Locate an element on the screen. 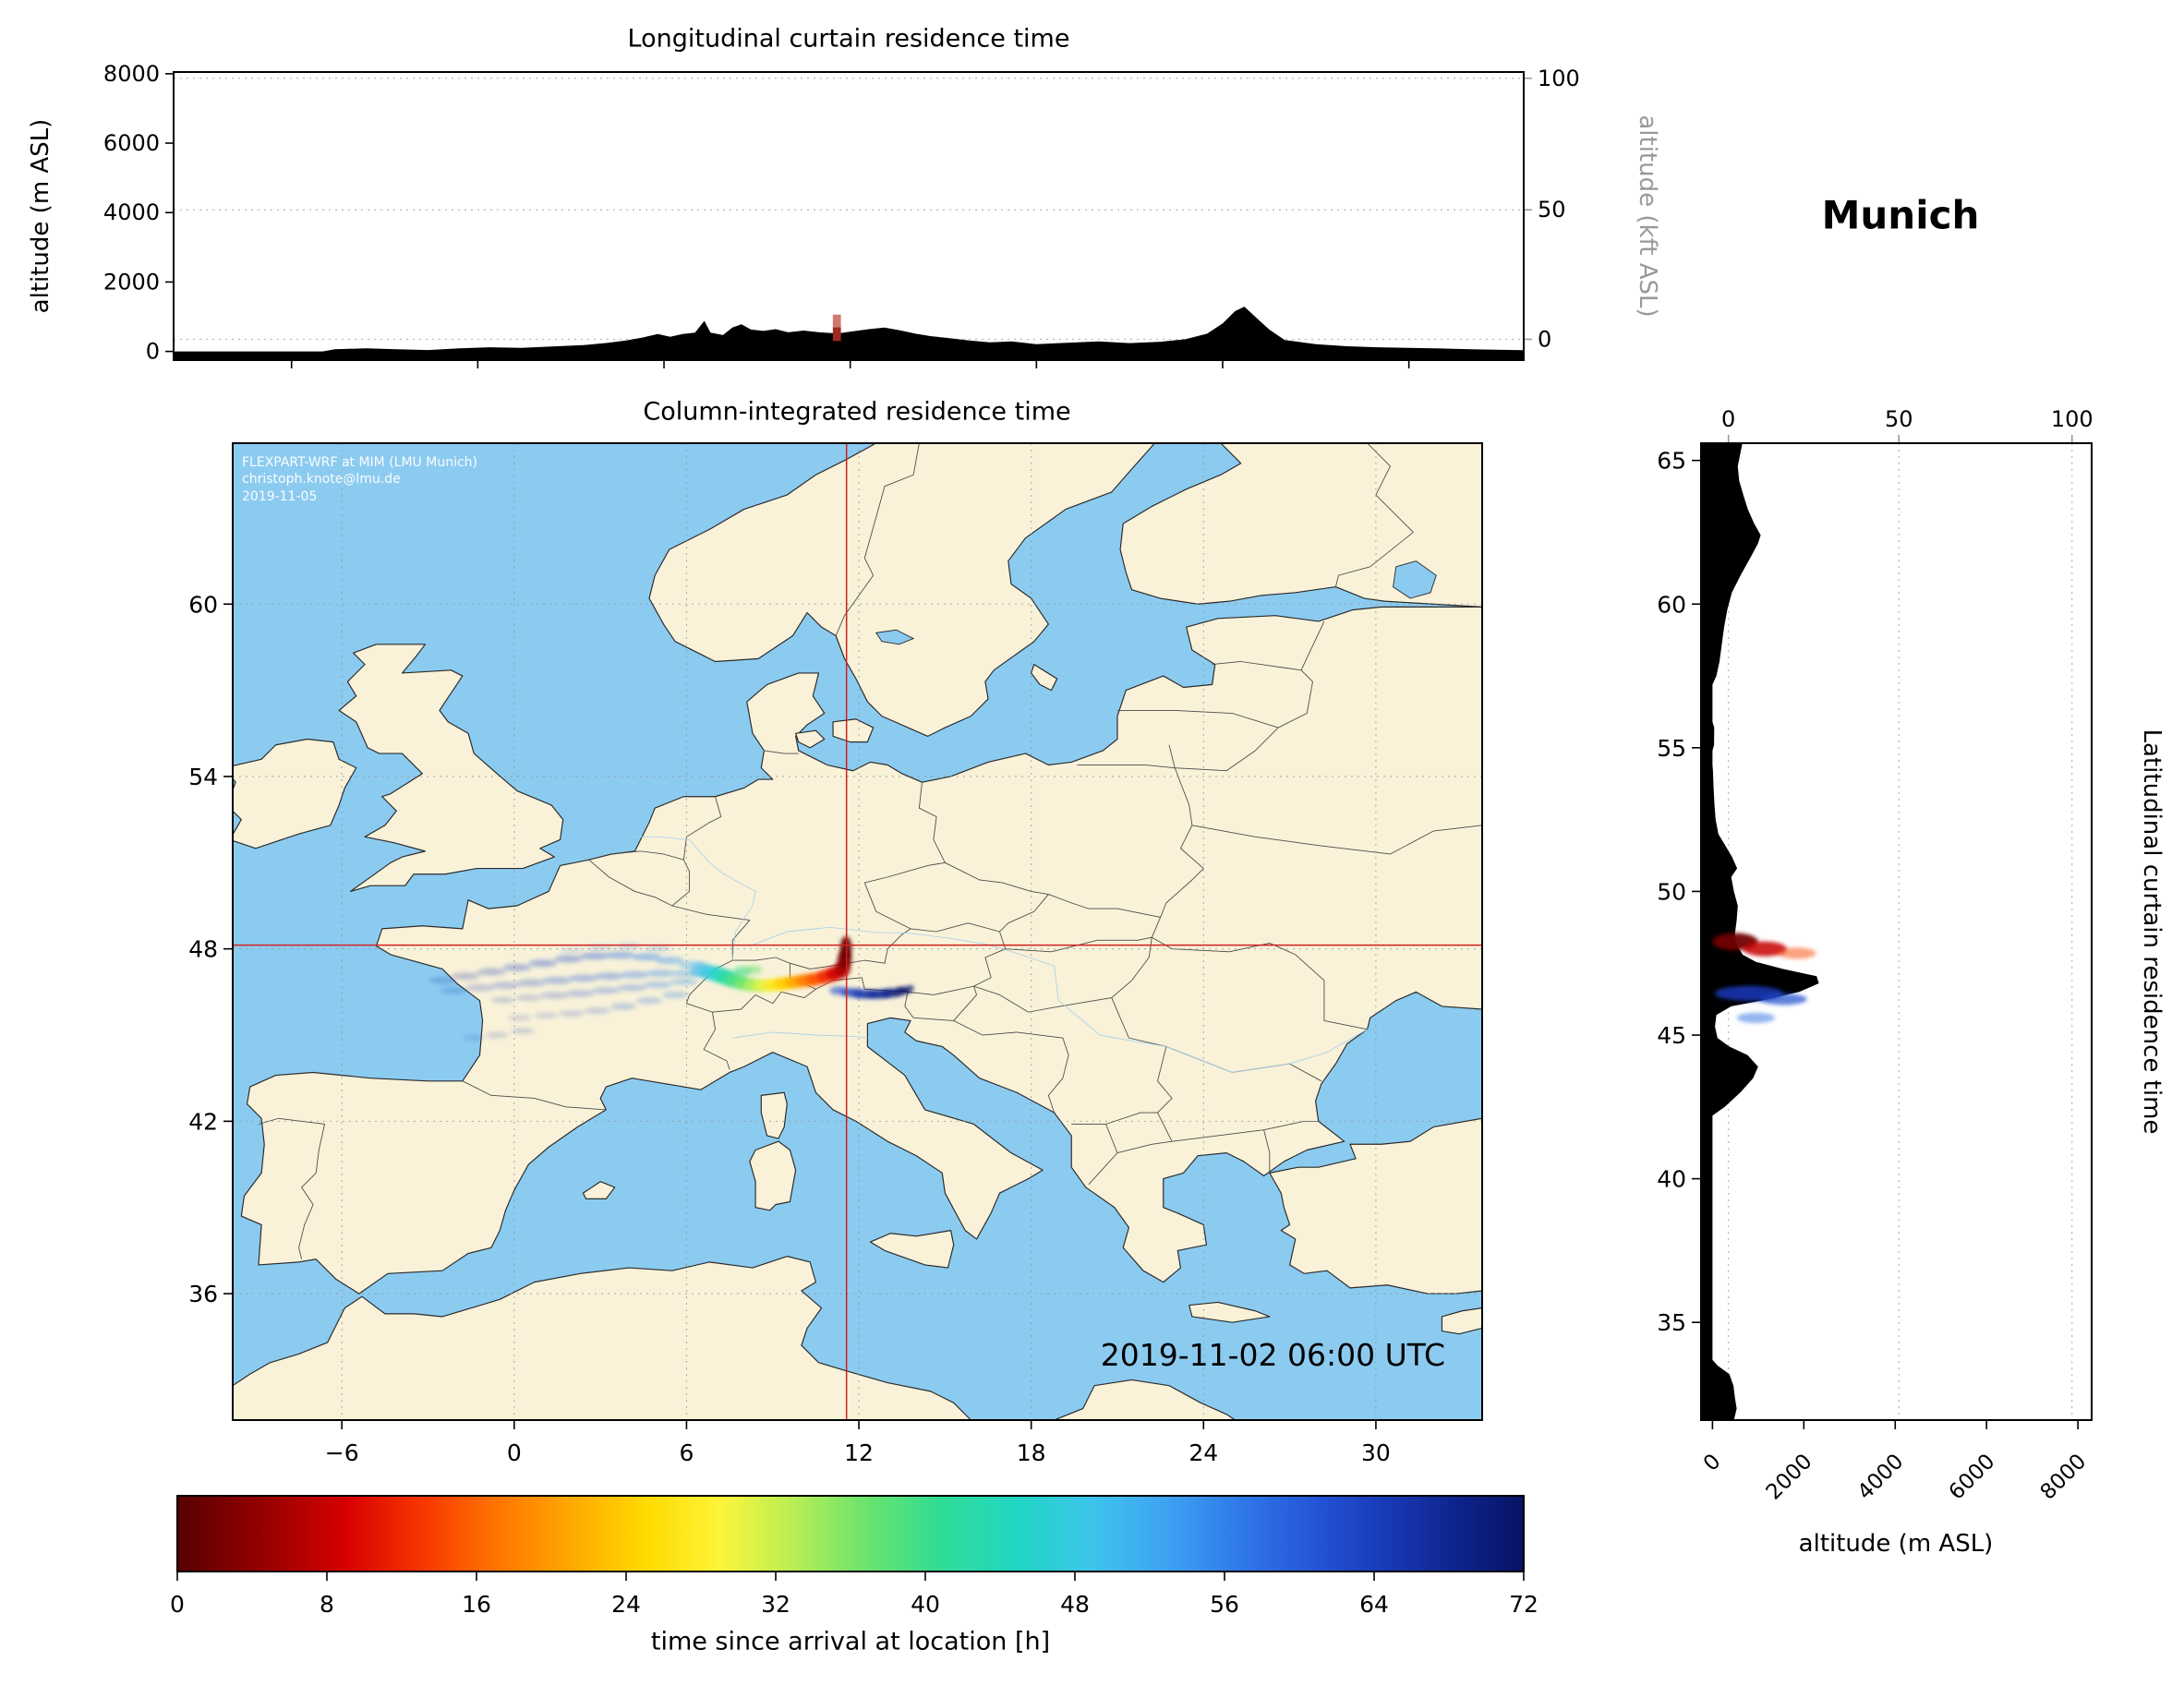 This screenshot has height=1698, width=2184. svg-text: 16 is located at coordinates (476, 1604).